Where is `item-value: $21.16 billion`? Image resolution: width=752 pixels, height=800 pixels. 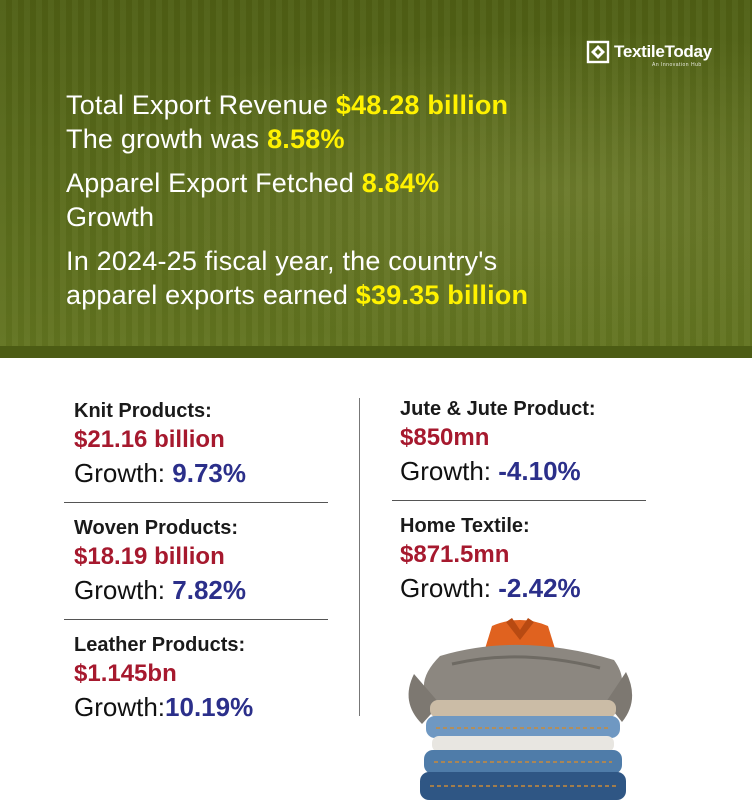
item-value: $21.16 billion is located at coordinates (149, 439).